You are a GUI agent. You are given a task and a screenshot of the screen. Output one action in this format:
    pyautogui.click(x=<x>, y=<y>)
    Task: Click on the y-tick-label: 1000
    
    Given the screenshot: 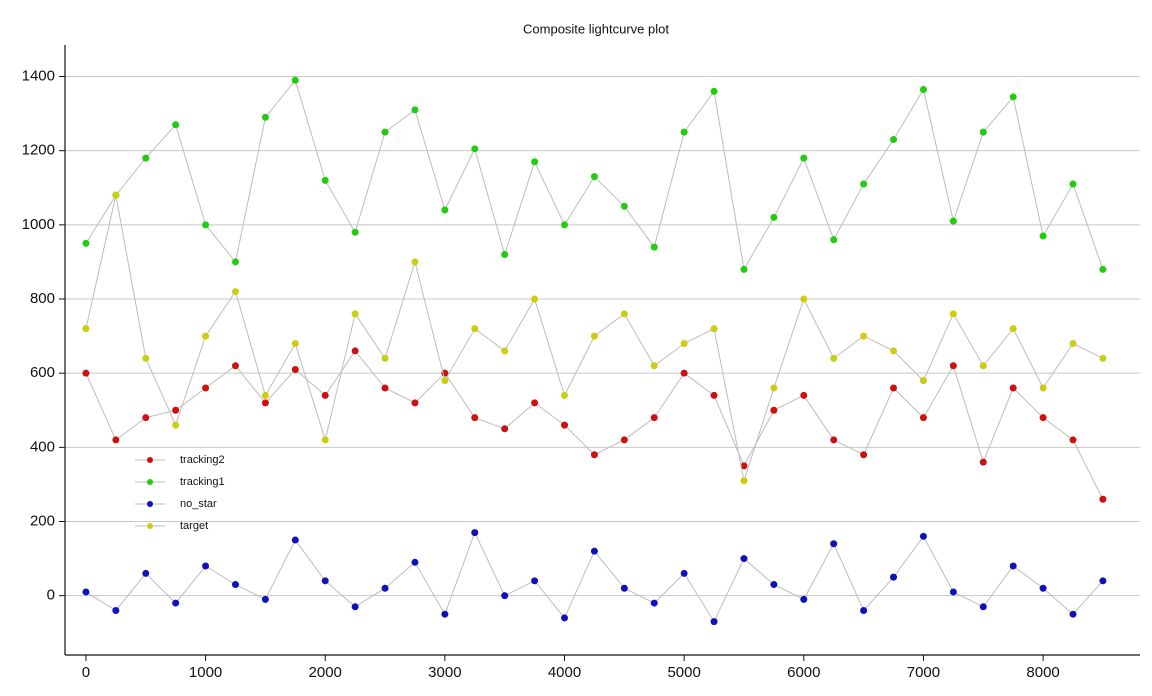 What is the action you would take?
    pyautogui.click(x=38, y=224)
    